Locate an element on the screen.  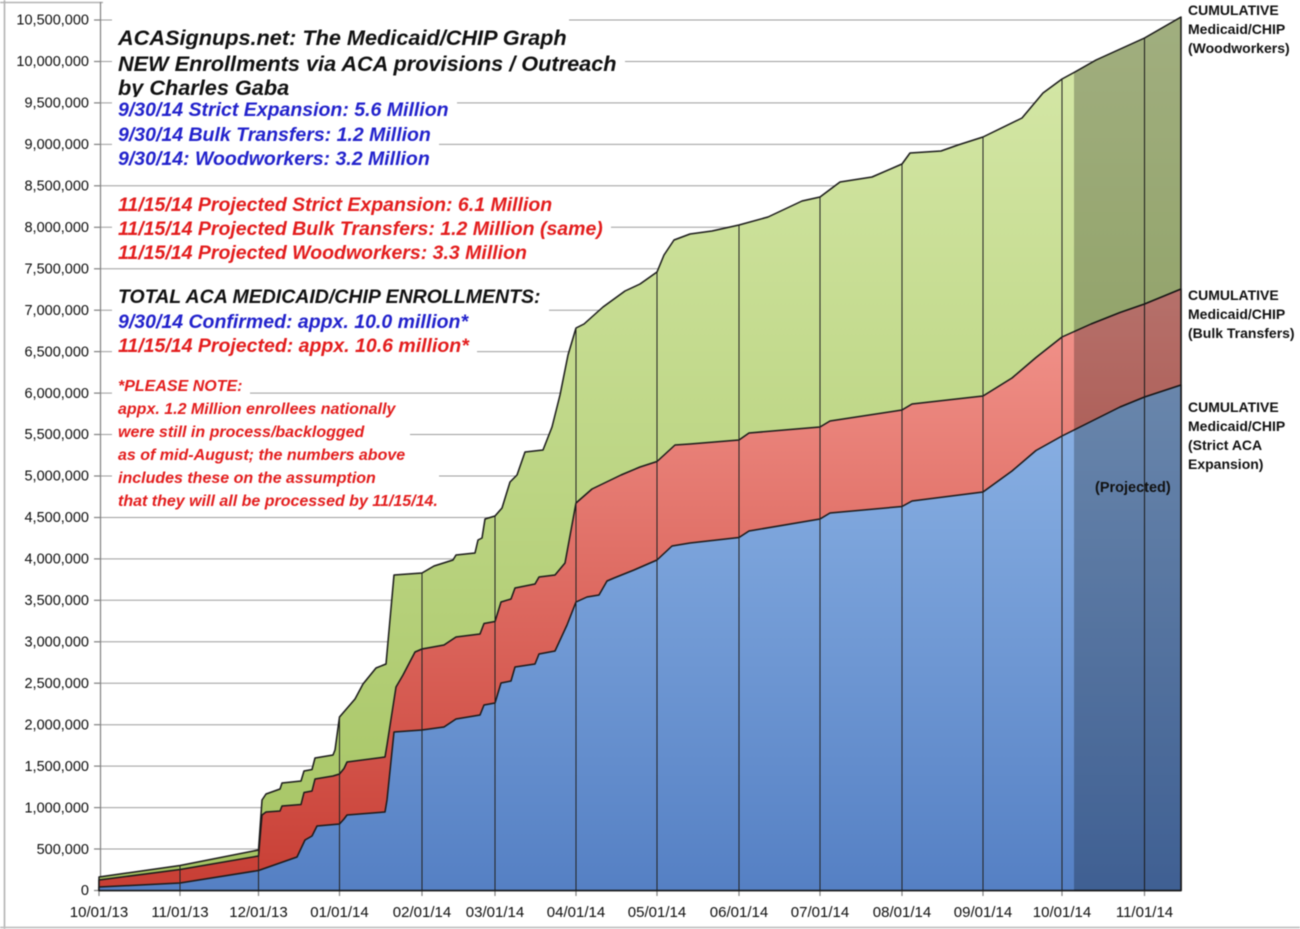
svg-text: 10/01/13 is located at coordinates (99, 912).